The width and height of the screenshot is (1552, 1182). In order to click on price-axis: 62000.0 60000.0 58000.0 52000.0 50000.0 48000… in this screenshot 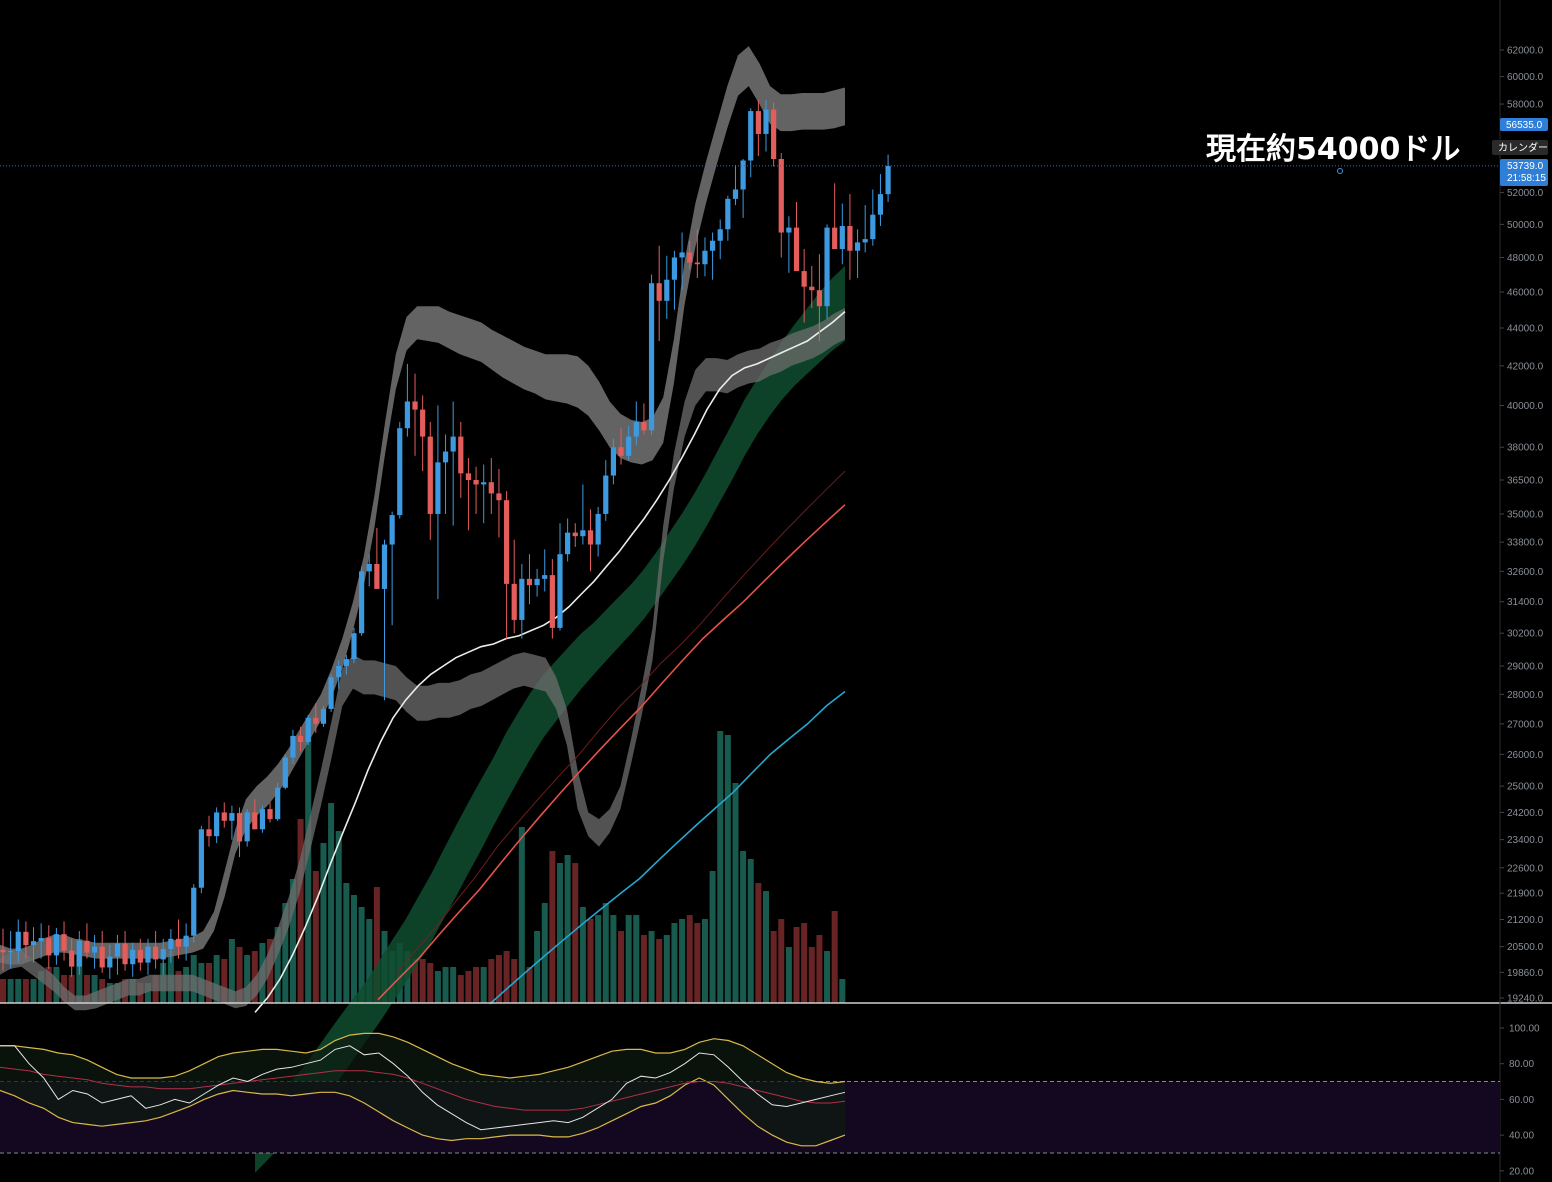, I will do `click(1522, 525)`.